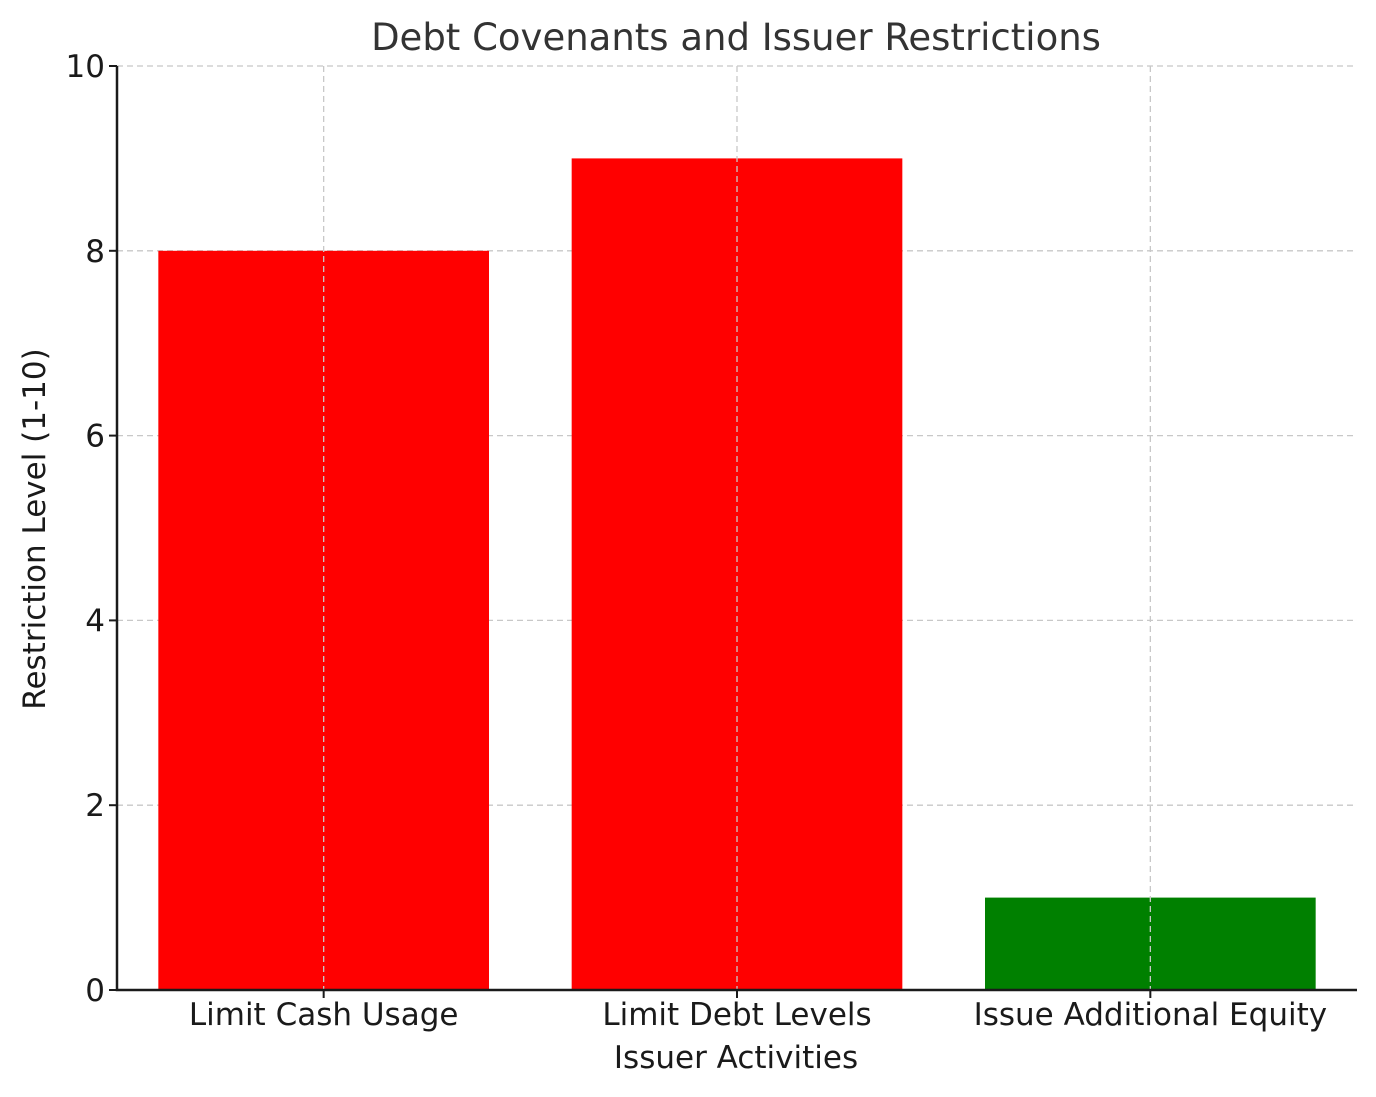 Image resolution: width=1376 pixels, height=1097 pixels. I want to click on y-tick-label: 2, so click(95, 806).